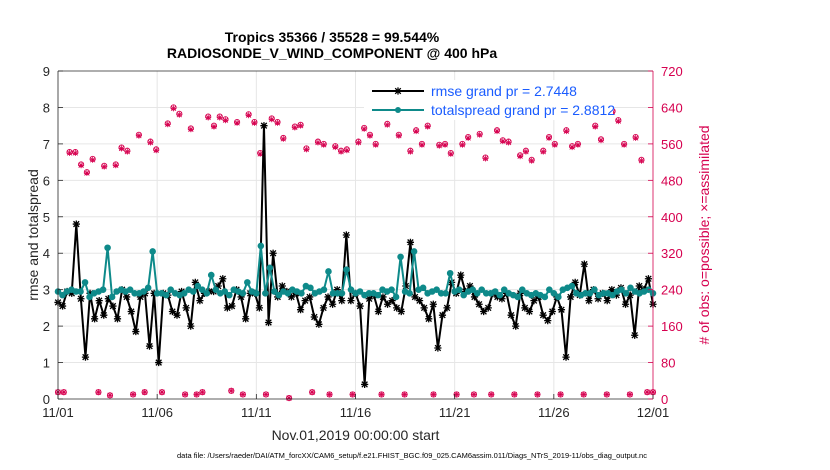  What do you see at coordinates (672, 144) in the screenshot?
I see `y-right-tick-label: 560` at bounding box center [672, 144].